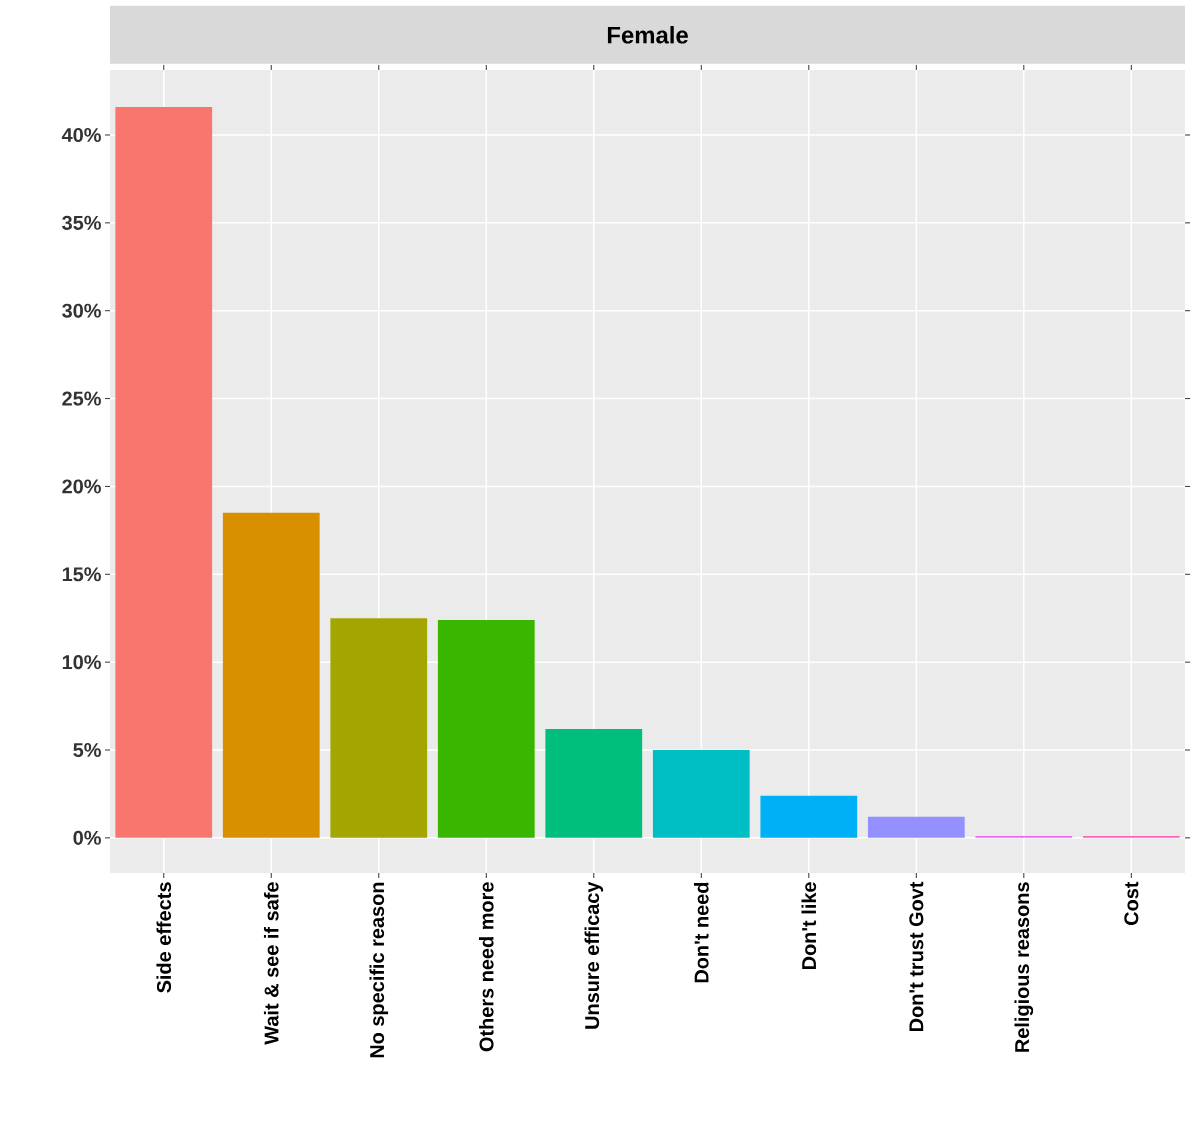 This screenshot has width=1195, height=1144. What do you see at coordinates (271, 963) in the screenshot?
I see `x-tick-label: Wait & see if safe` at bounding box center [271, 963].